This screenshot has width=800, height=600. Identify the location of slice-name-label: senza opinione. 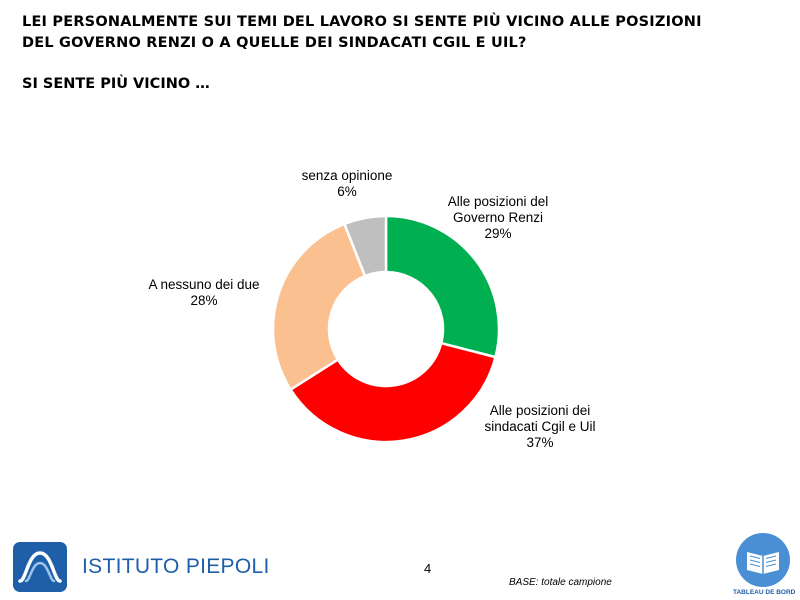
(347, 175).